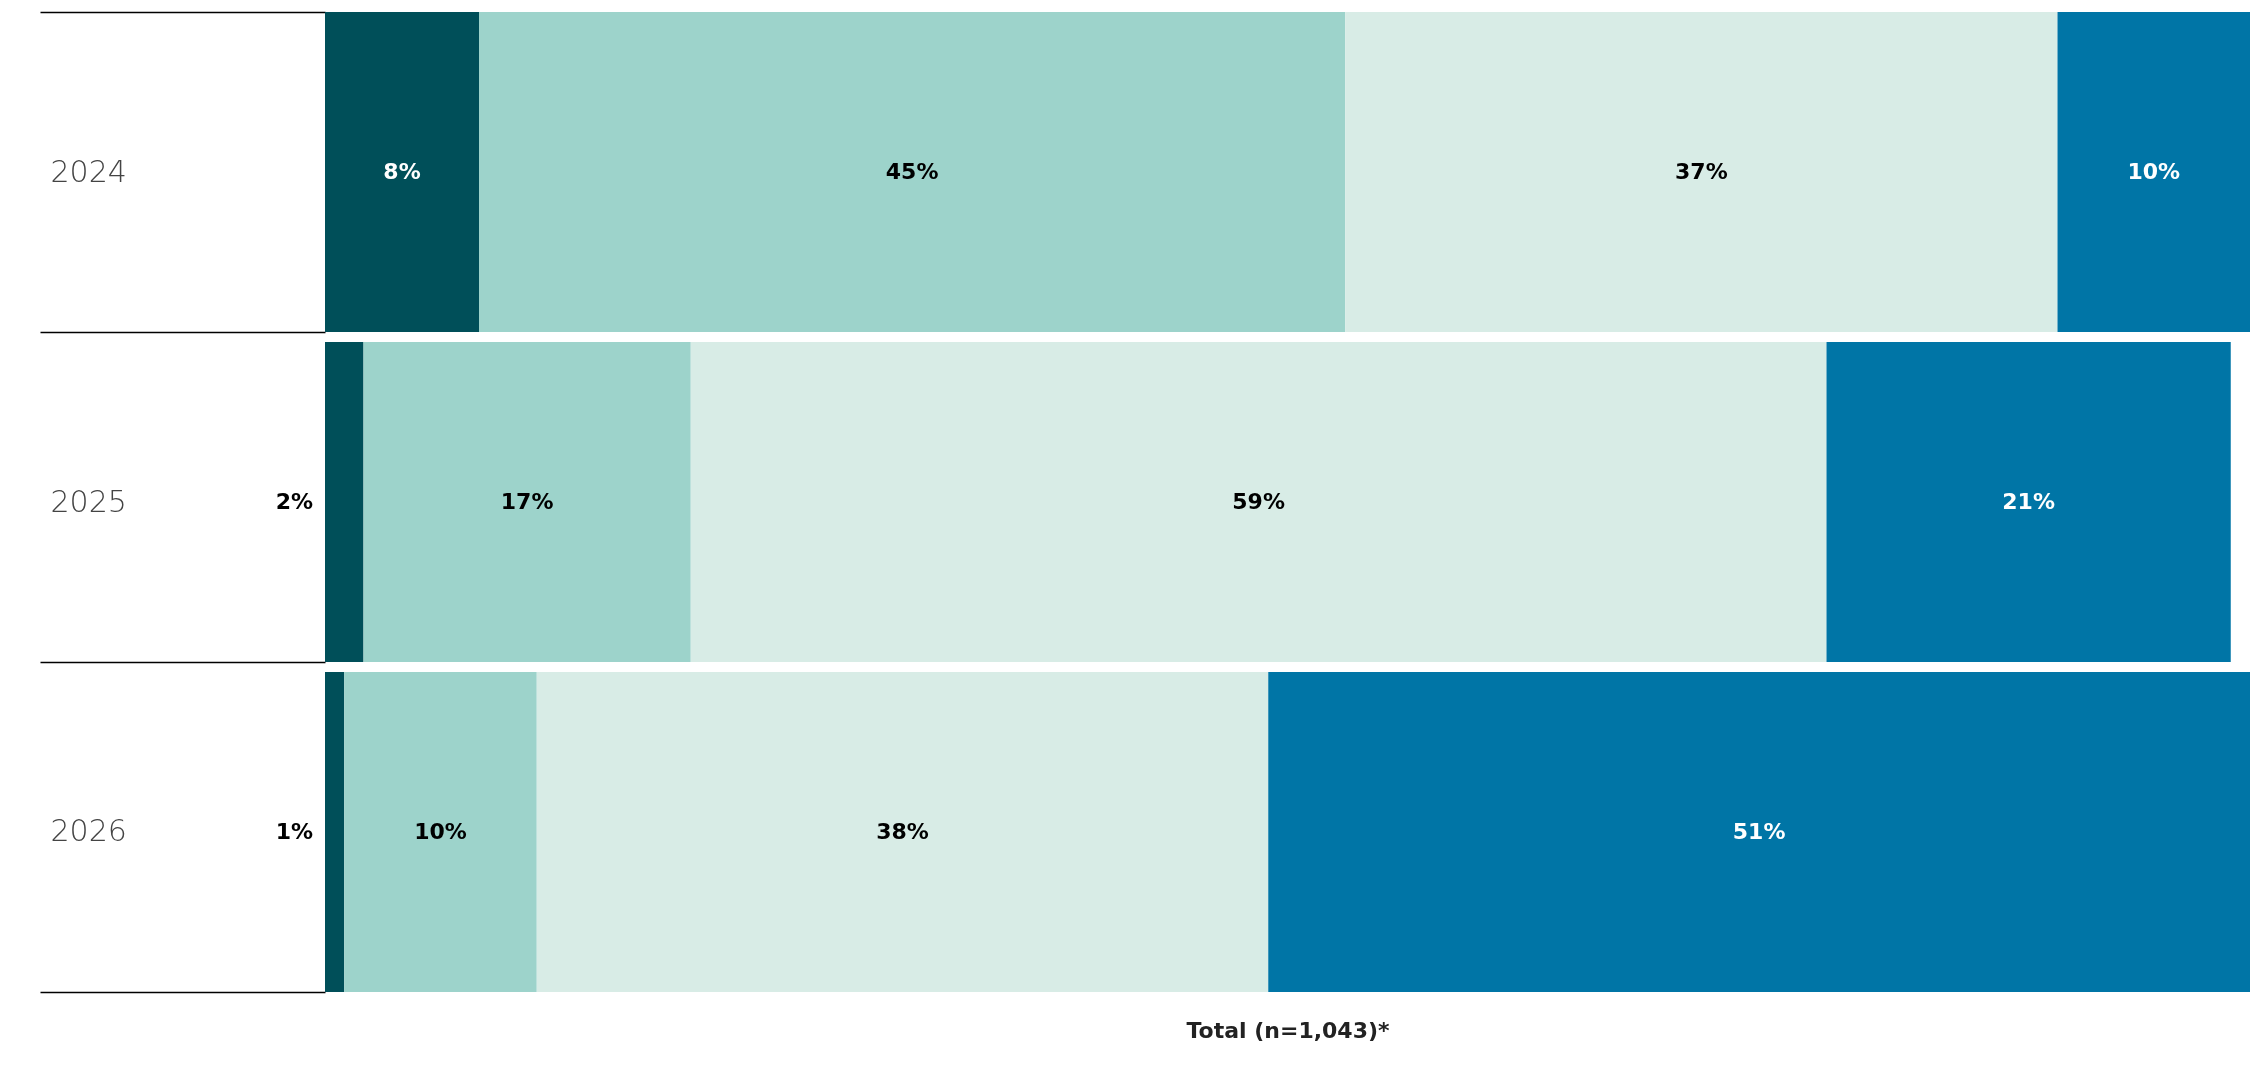 The width and height of the screenshot is (2250, 1069). Describe the element at coordinates (88, 171) in the screenshot. I see `y-tick-label: 2024` at that location.